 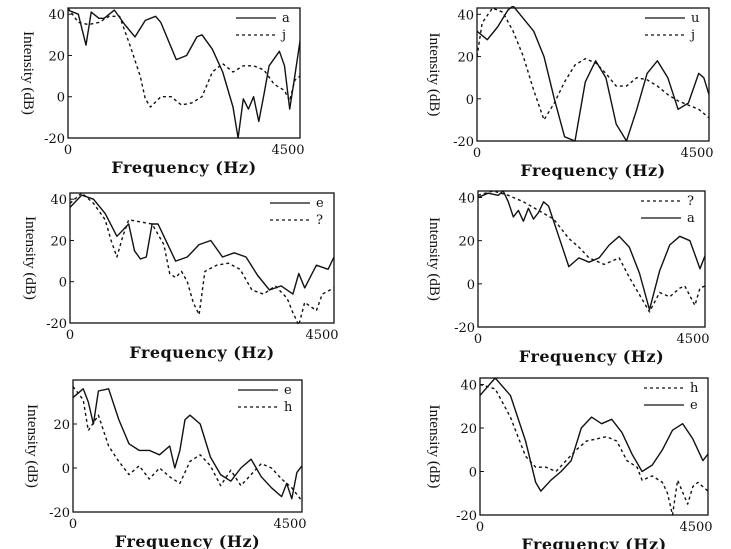 What do you see at coordinates (695, 18) in the screenshot?
I see `legend-label: u` at bounding box center [695, 18].